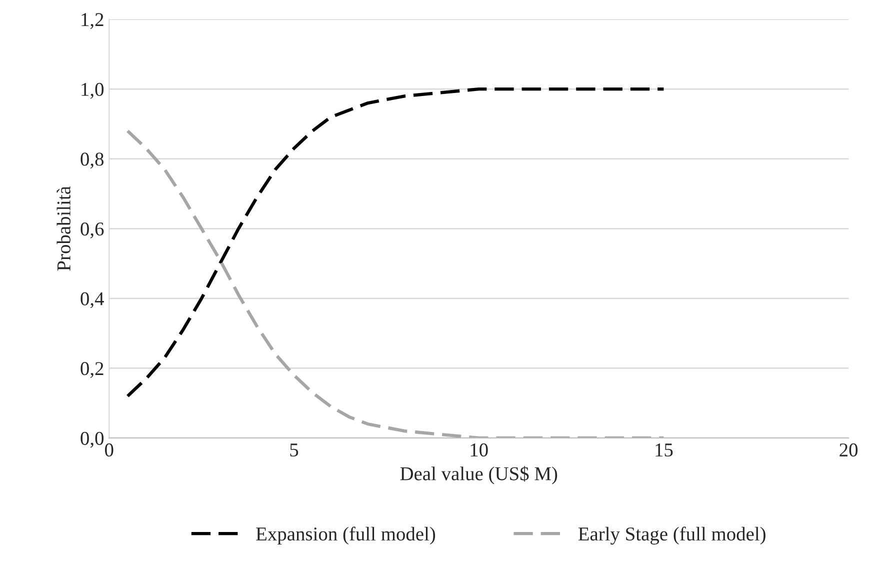 This screenshot has width=873, height=584. I want to click on legend-label: Expansion (full model), so click(346, 535).